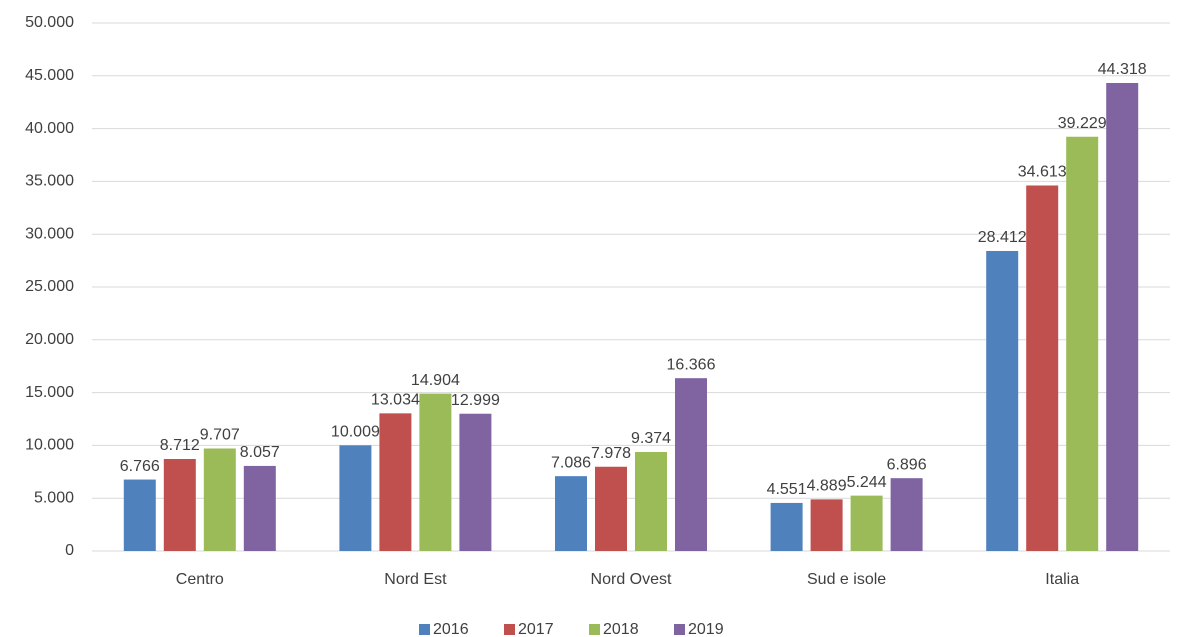 This screenshot has width=1179, height=637. What do you see at coordinates (651, 438) in the screenshot?
I see `value-label: 9.374` at bounding box center [651, 438].